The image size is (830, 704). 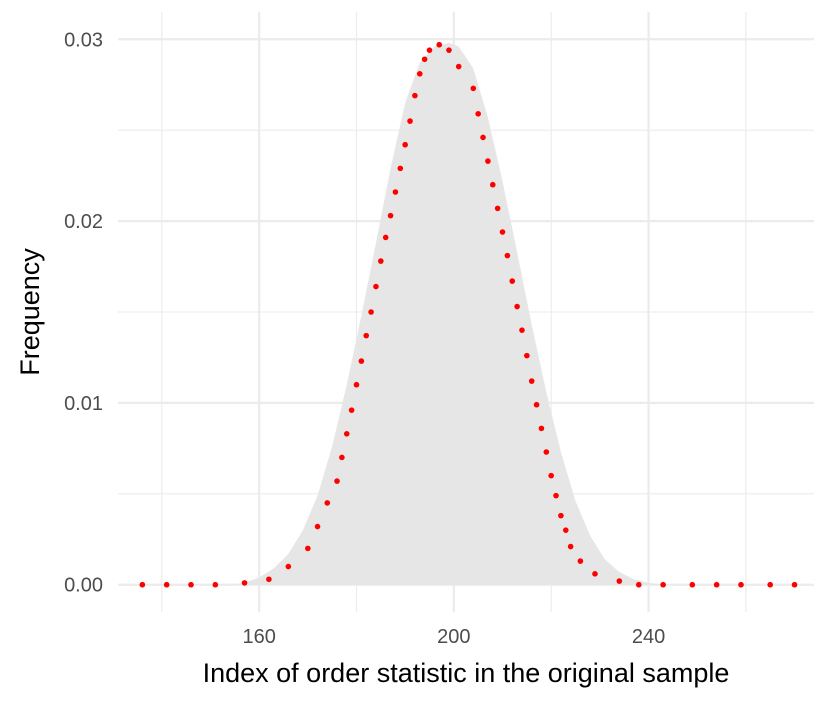 I want to click on y-tick-label: 0.01, so click(x=83, y=404).